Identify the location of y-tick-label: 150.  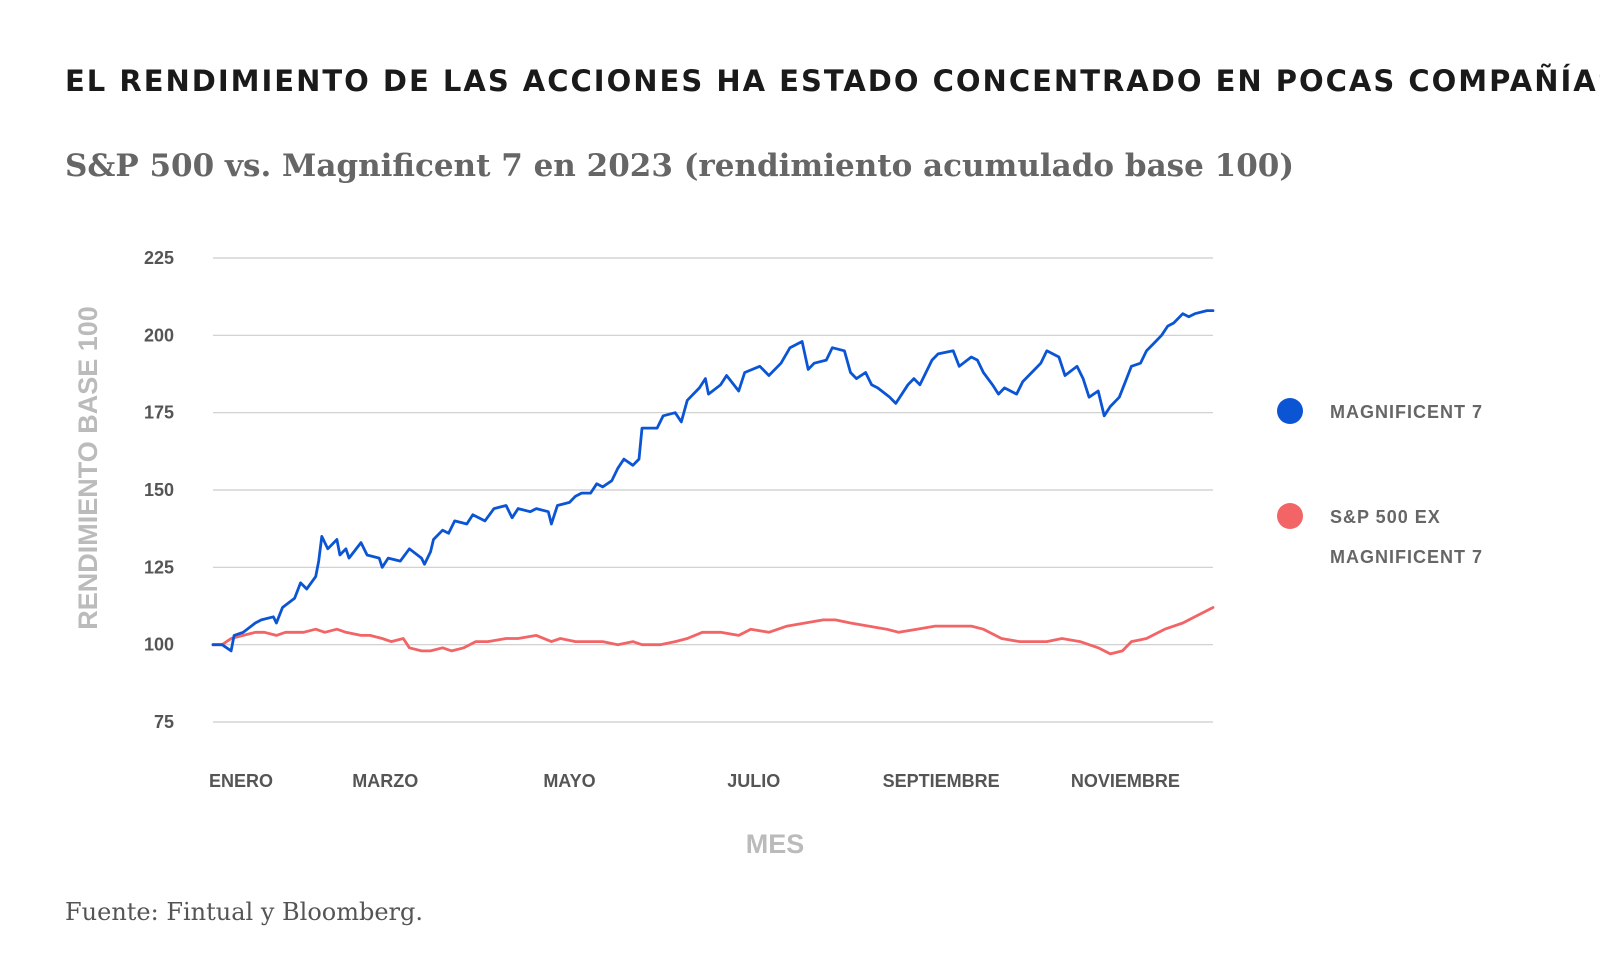
(159, 490).